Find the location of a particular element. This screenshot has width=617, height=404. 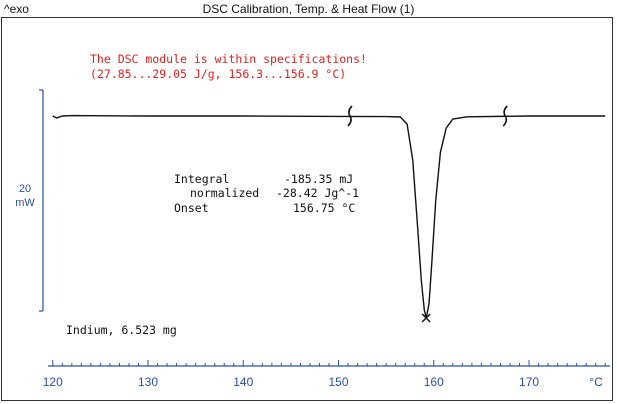

x-axis: 120 130 140 150 160 170 is located at coordinates (326, 374).